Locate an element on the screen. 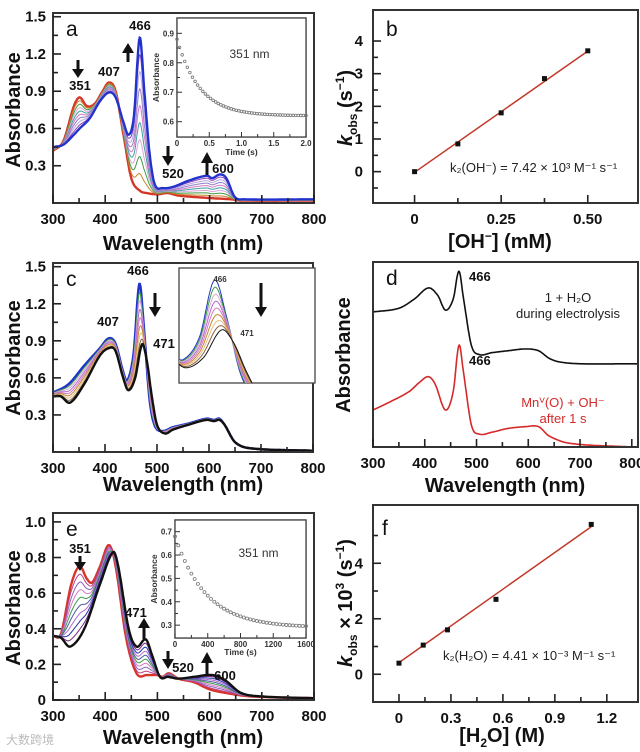 This screenshot has width=640, height=752. y-tick-label: 1 is located at coordinates (359, 139).